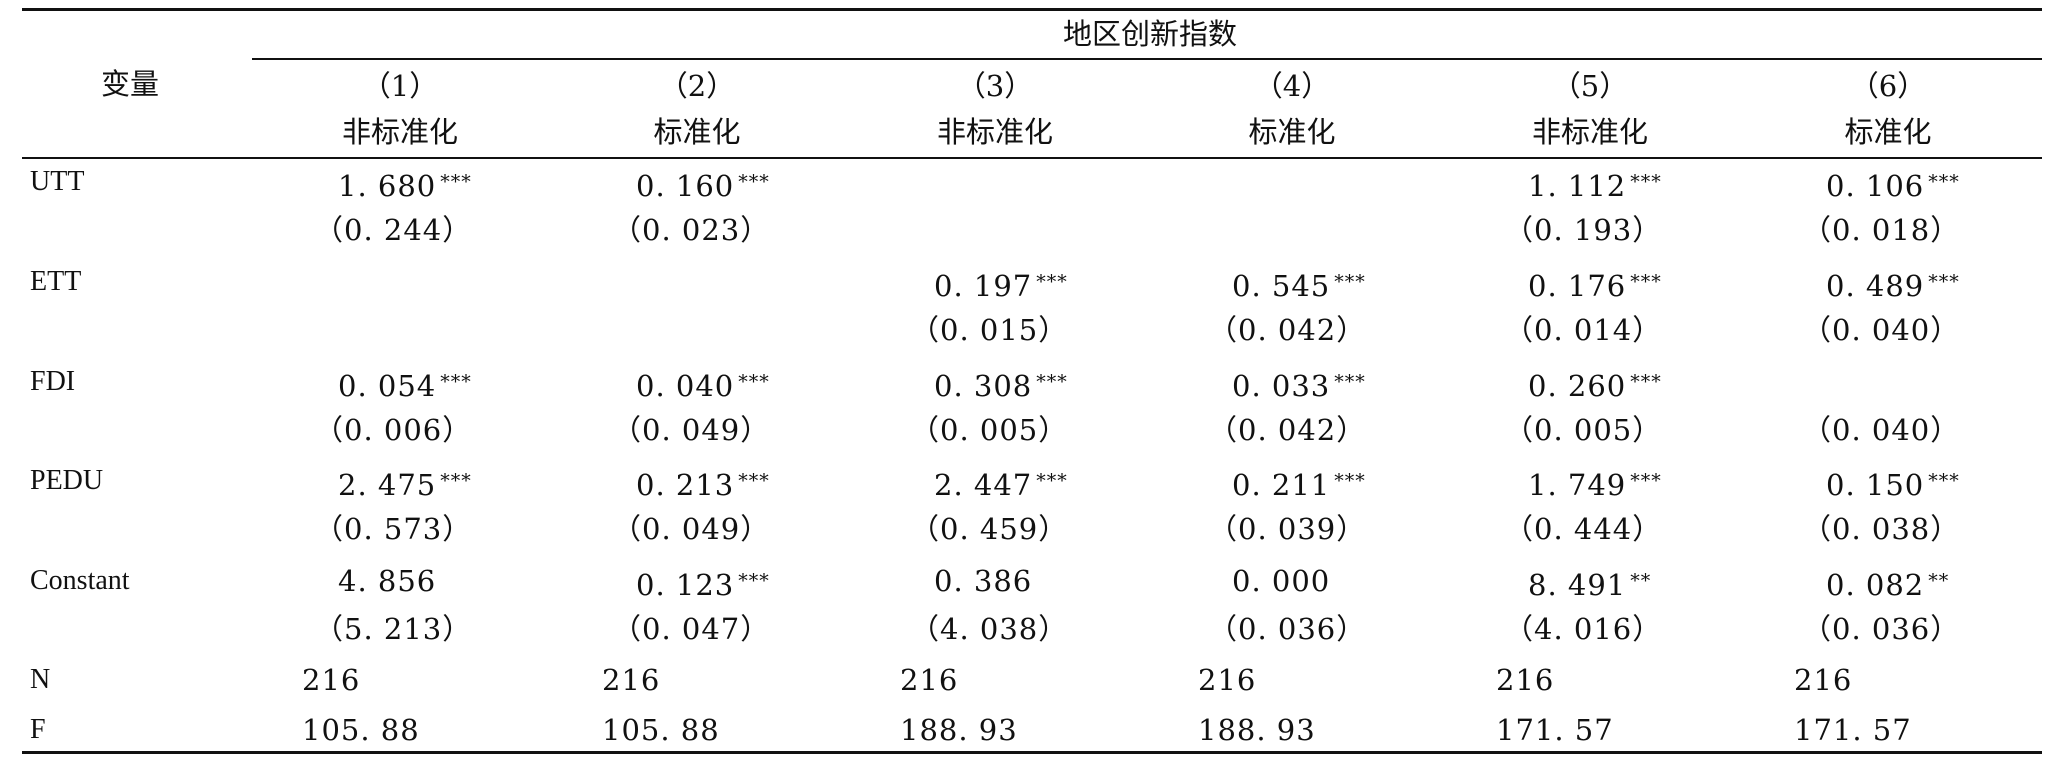 The image size is (2048, 768). Describe the element at coordinates (1875, 186) in the screenshot. I see `coefficient-value: 0. 106` at that location.